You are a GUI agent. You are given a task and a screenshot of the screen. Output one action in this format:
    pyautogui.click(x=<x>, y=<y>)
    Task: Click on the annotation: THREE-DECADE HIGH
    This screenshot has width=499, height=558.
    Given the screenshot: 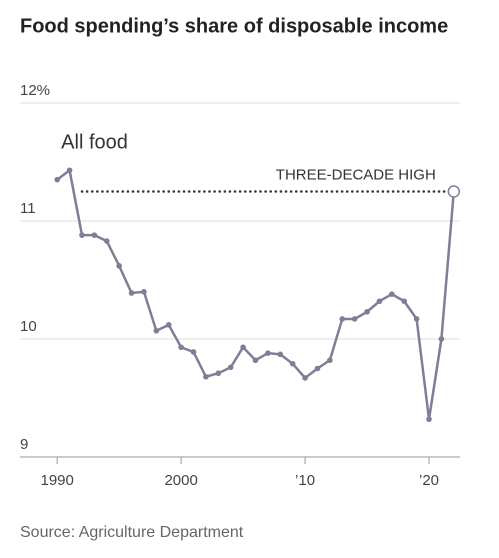 What is the action you would take?
    pyautogui.click(x=356, y=174)
    